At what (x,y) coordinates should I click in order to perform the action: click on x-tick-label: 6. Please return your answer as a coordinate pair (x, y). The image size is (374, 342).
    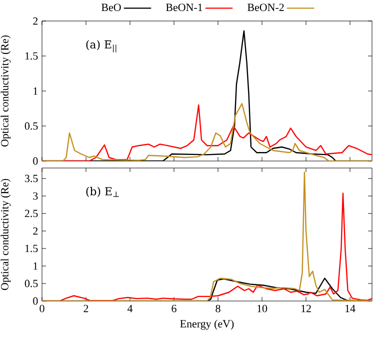
    Looking at the image, I should click on (174, 308).